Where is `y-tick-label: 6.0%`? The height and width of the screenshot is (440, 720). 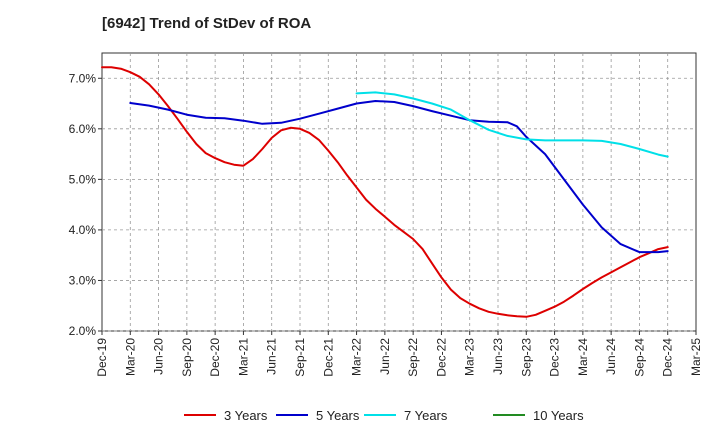
y-tick-label: 6.0% is located at coordinates (83, 129).